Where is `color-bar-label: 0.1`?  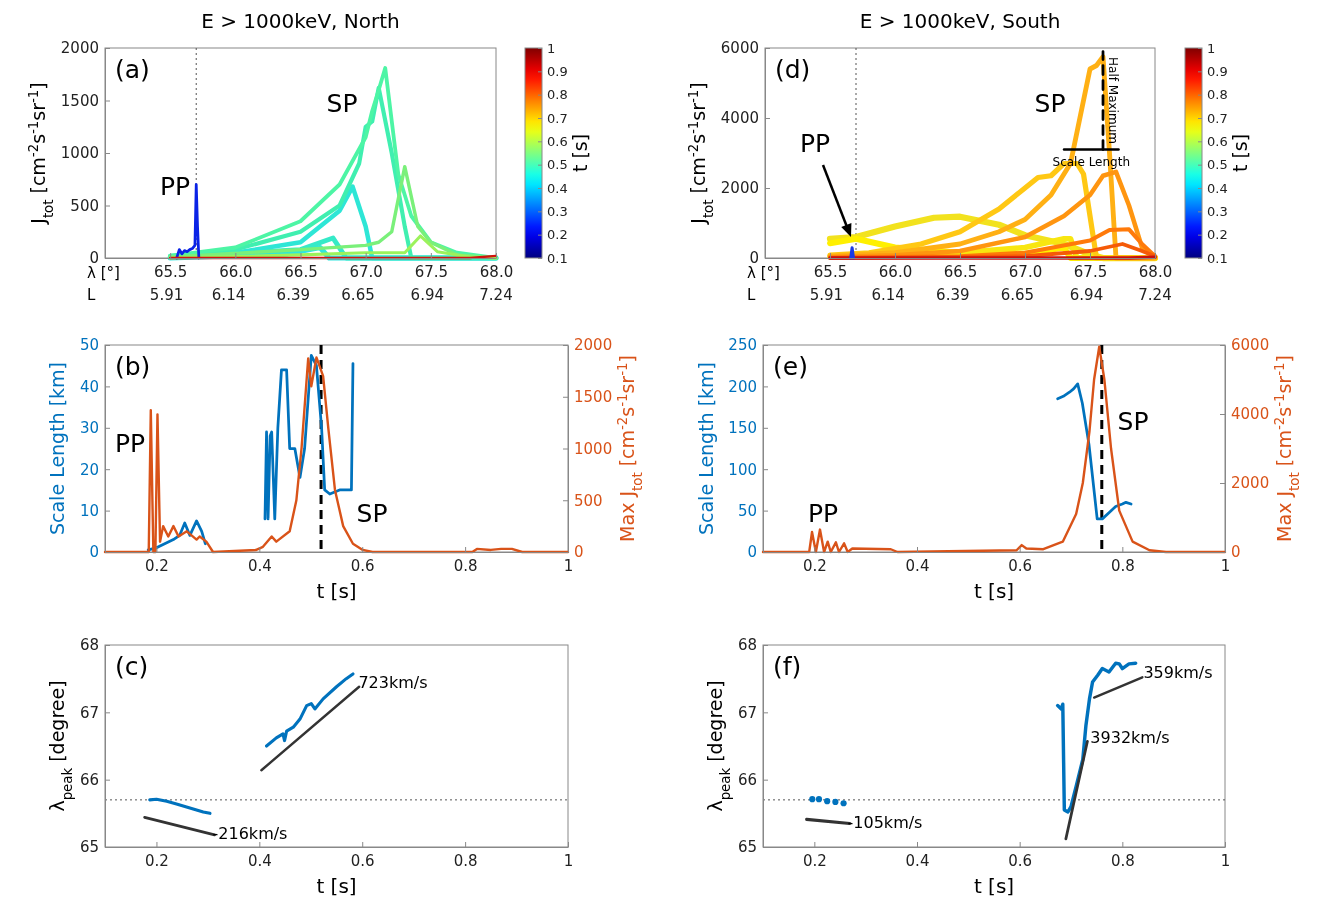
color-bar-label: 0.1 is located at coordinates (557, 258).